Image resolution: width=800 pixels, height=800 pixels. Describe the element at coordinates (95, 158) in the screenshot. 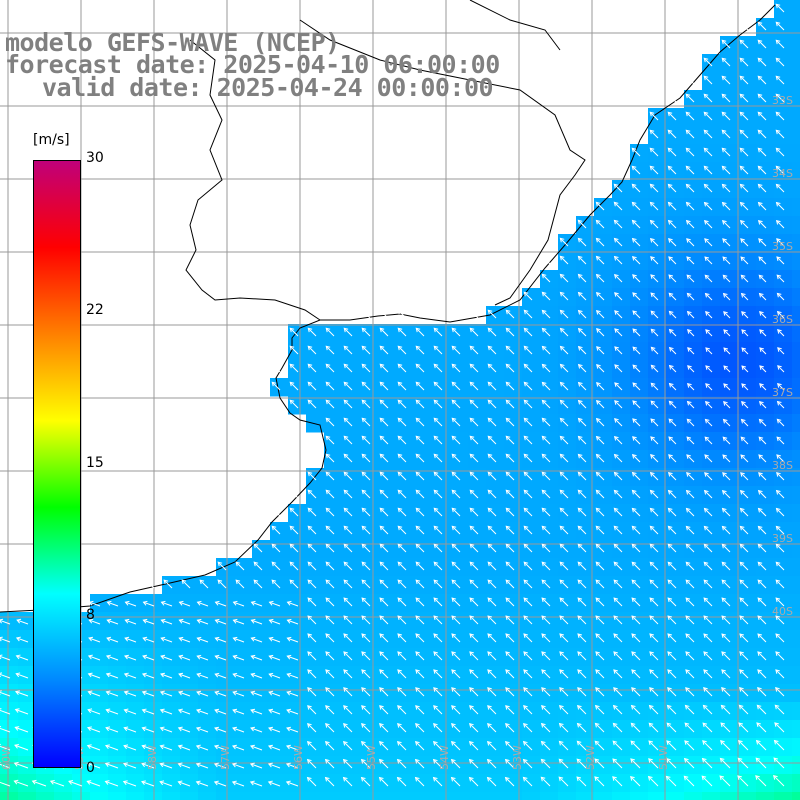

I see `colorbar-tick-30: 30` at that location.